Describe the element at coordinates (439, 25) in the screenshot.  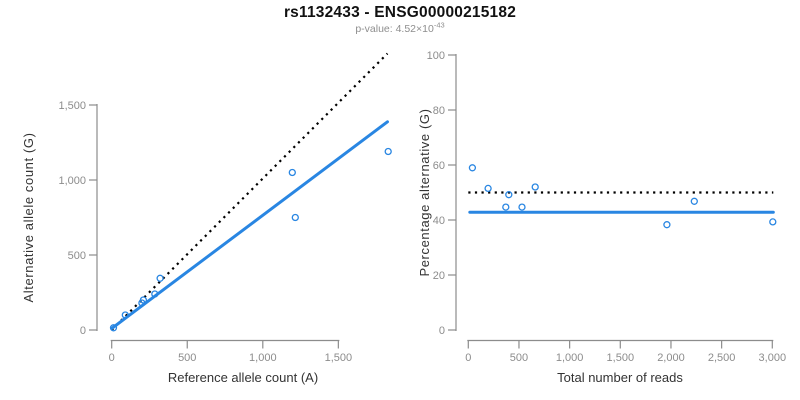
I see `pvalue-exponent: -43` at that location.